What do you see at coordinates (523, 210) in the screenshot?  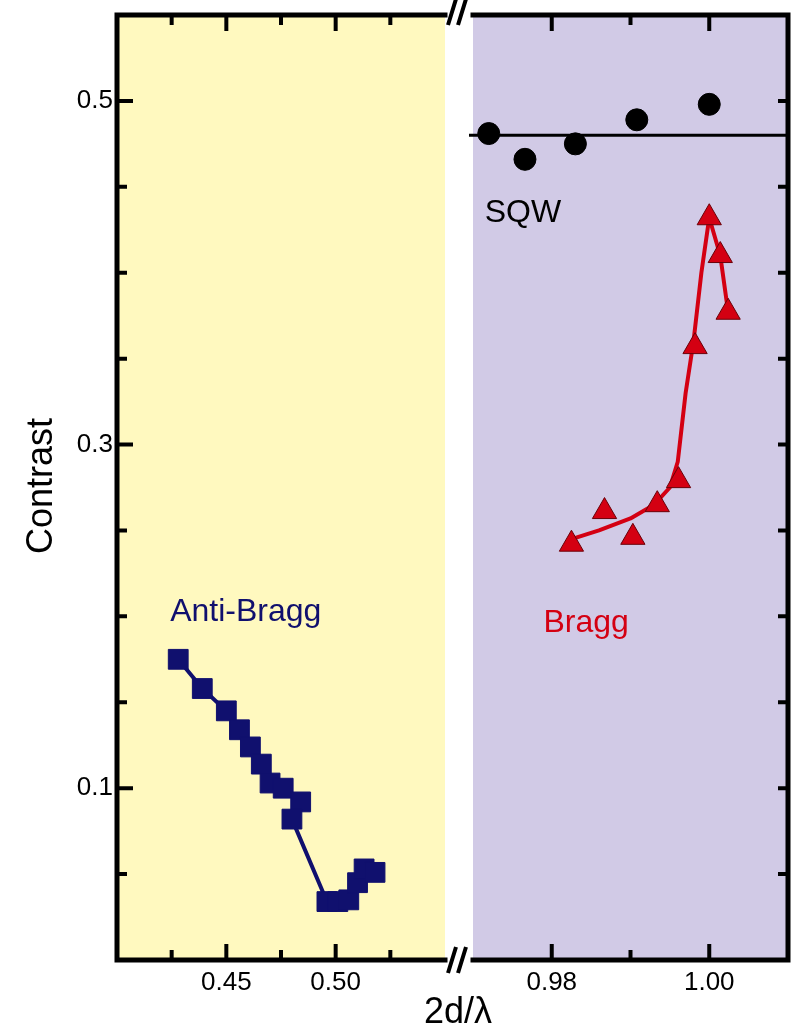 I see `series-label: SQW` at bounding box center [523, 210].